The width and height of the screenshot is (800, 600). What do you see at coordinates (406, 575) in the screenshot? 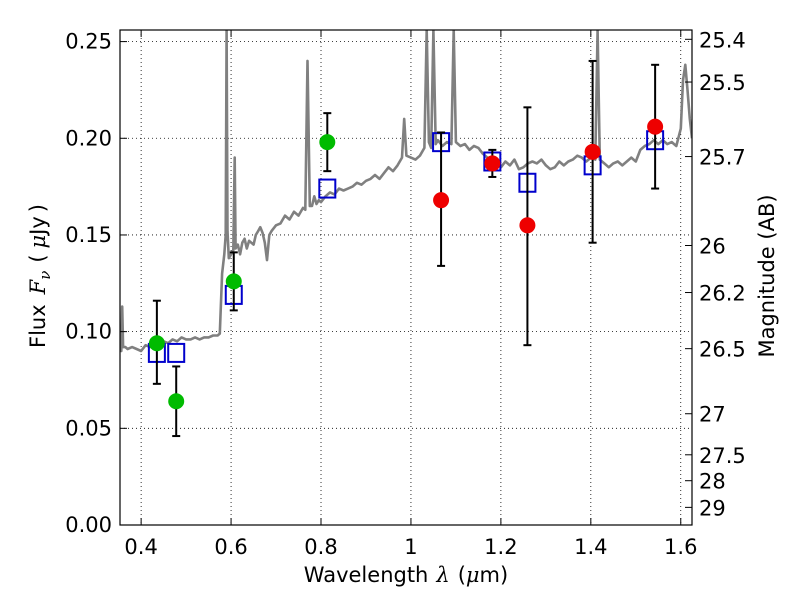
I see `x-axis-label: Wavelength λ (μm)` at bounding box center [406, 575].